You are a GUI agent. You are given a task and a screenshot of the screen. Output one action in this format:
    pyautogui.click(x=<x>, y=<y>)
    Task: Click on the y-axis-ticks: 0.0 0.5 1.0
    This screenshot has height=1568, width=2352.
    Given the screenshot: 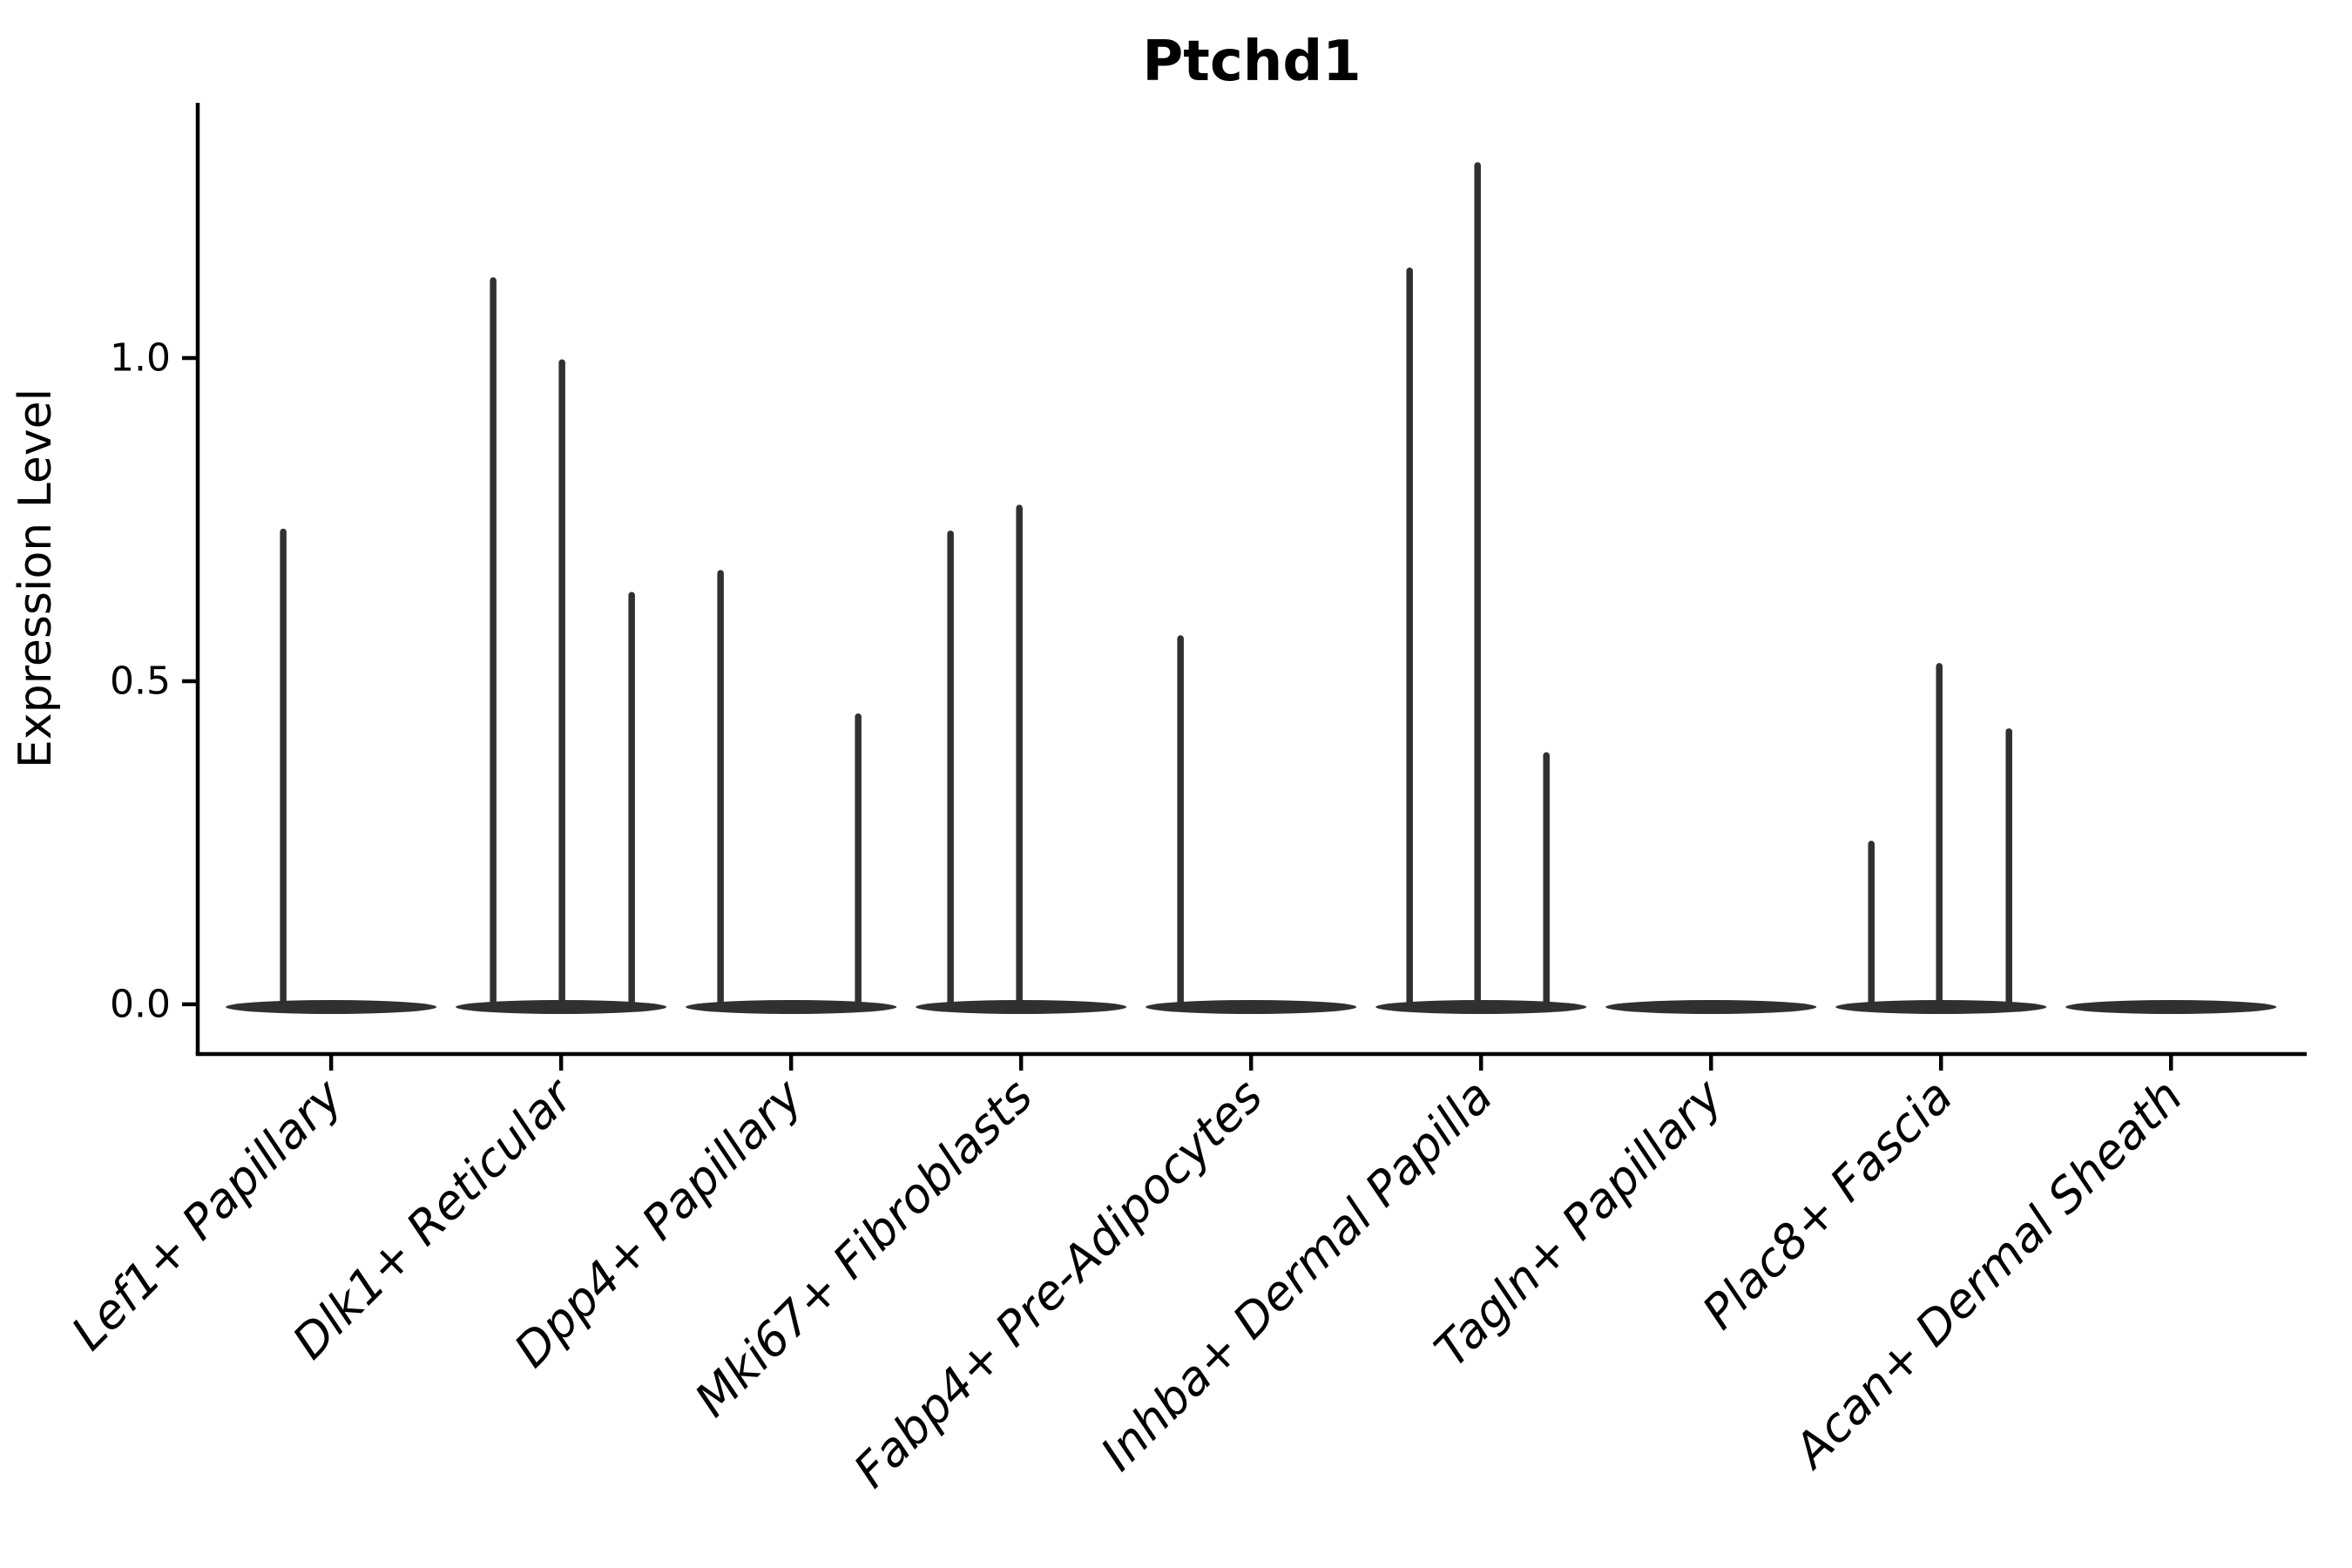 What is the action you would take?
    pyautogui.click(x=154, y=681)
    